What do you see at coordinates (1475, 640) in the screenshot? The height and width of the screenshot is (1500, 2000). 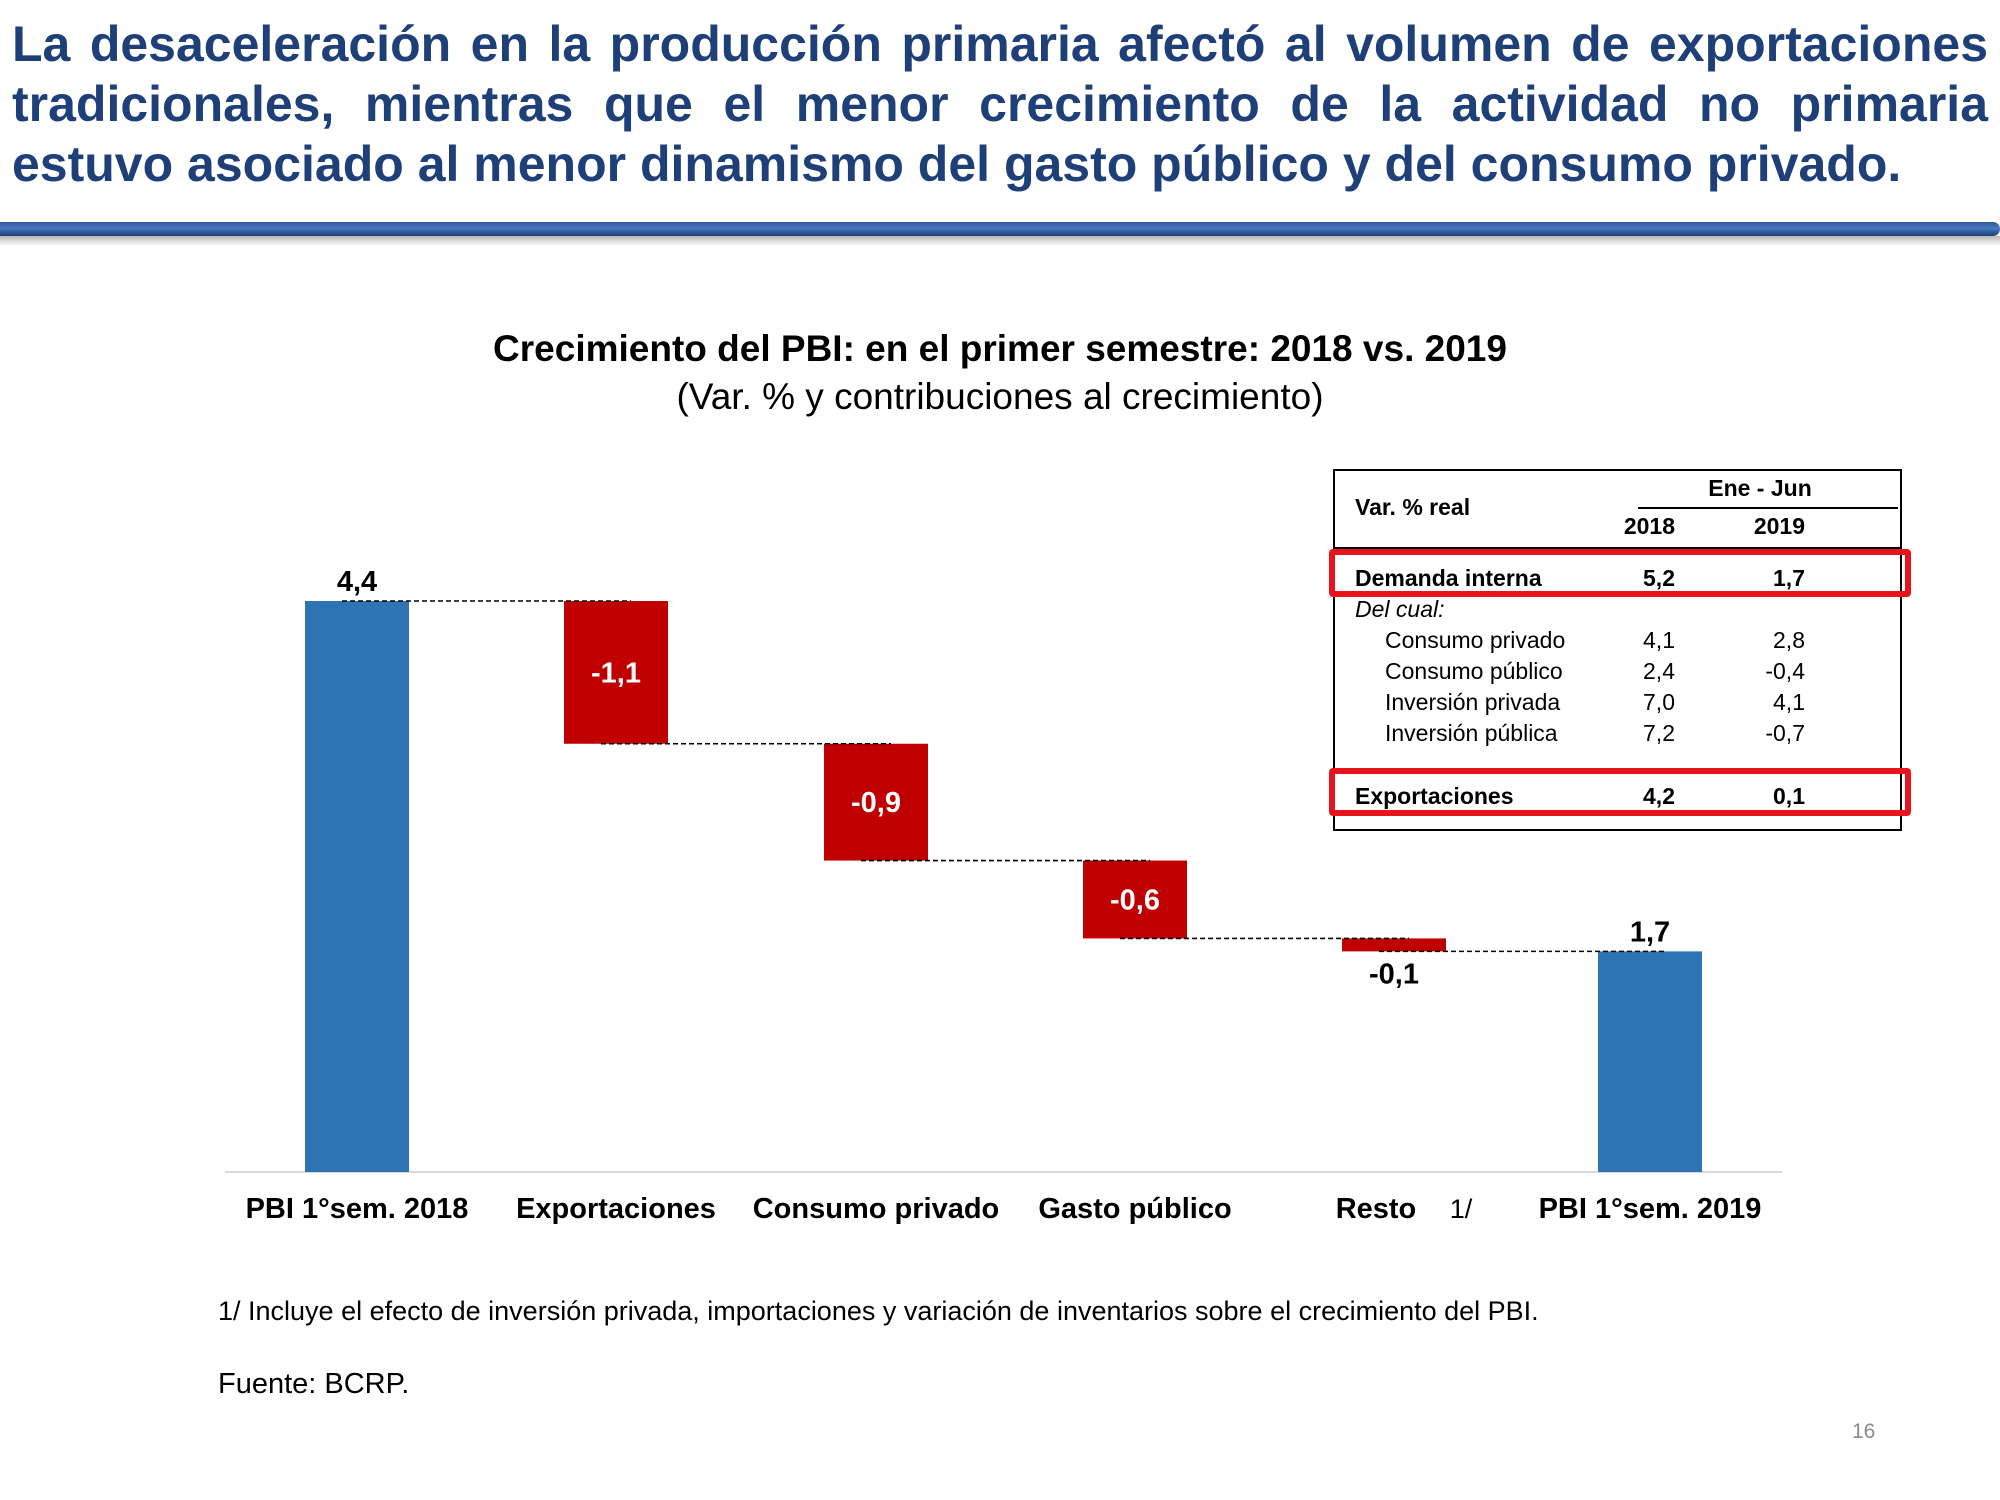 I see `row-consumo-privado-label: Consumo privado` at bounding box center [1475, 640].